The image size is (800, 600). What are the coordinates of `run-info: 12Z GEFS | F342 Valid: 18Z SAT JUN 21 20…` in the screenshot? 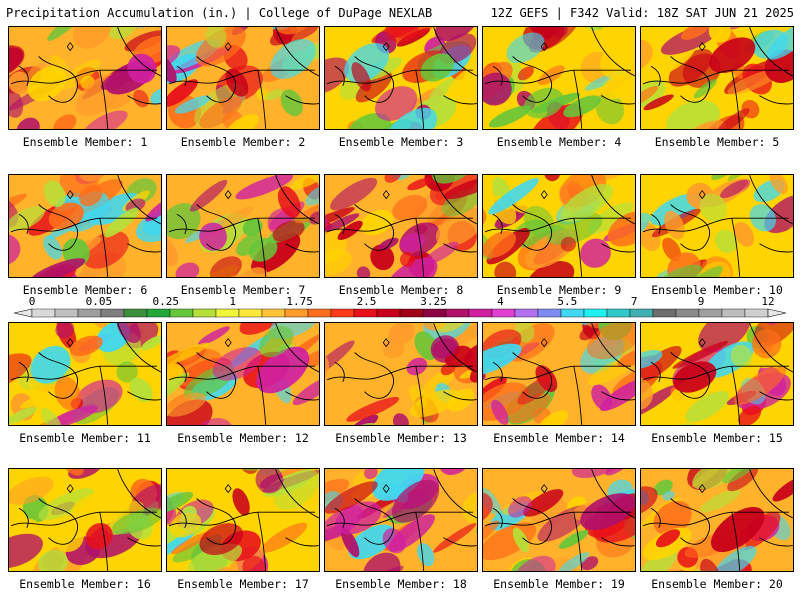 It's located at (642, 13).